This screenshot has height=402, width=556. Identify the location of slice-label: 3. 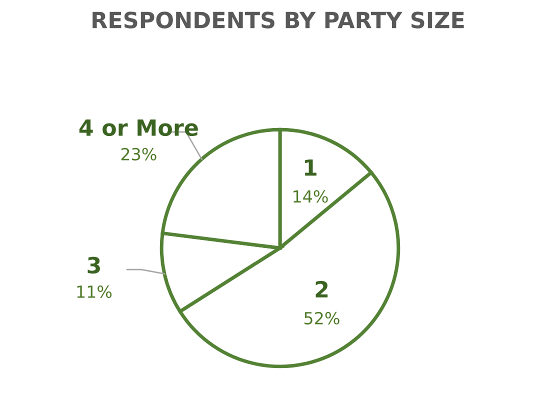
(94, 265).